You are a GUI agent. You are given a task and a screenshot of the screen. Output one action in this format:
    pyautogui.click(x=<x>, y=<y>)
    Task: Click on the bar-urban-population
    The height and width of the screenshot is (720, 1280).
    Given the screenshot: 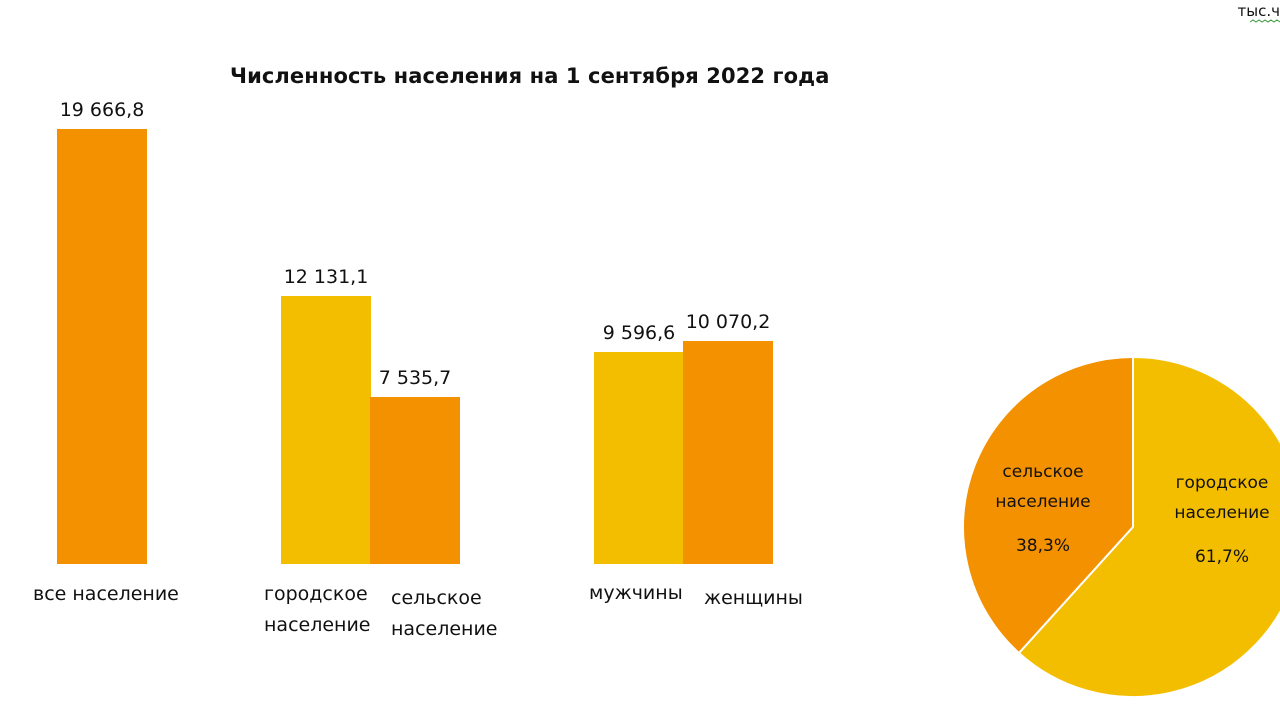 What is the action you would take?
    pyautogui.click(x=326, y=429)
    